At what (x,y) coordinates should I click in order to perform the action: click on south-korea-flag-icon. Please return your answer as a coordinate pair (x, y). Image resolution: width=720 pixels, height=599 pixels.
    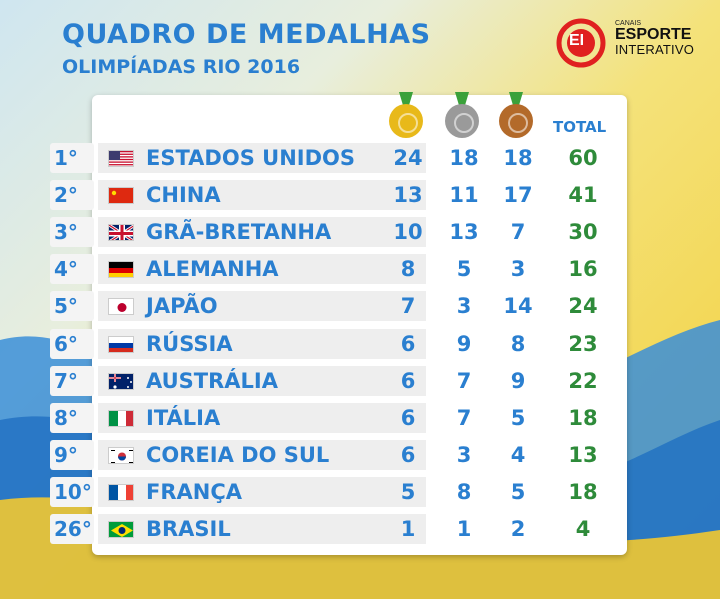
    Looking at the image, I should click on (121, 455).